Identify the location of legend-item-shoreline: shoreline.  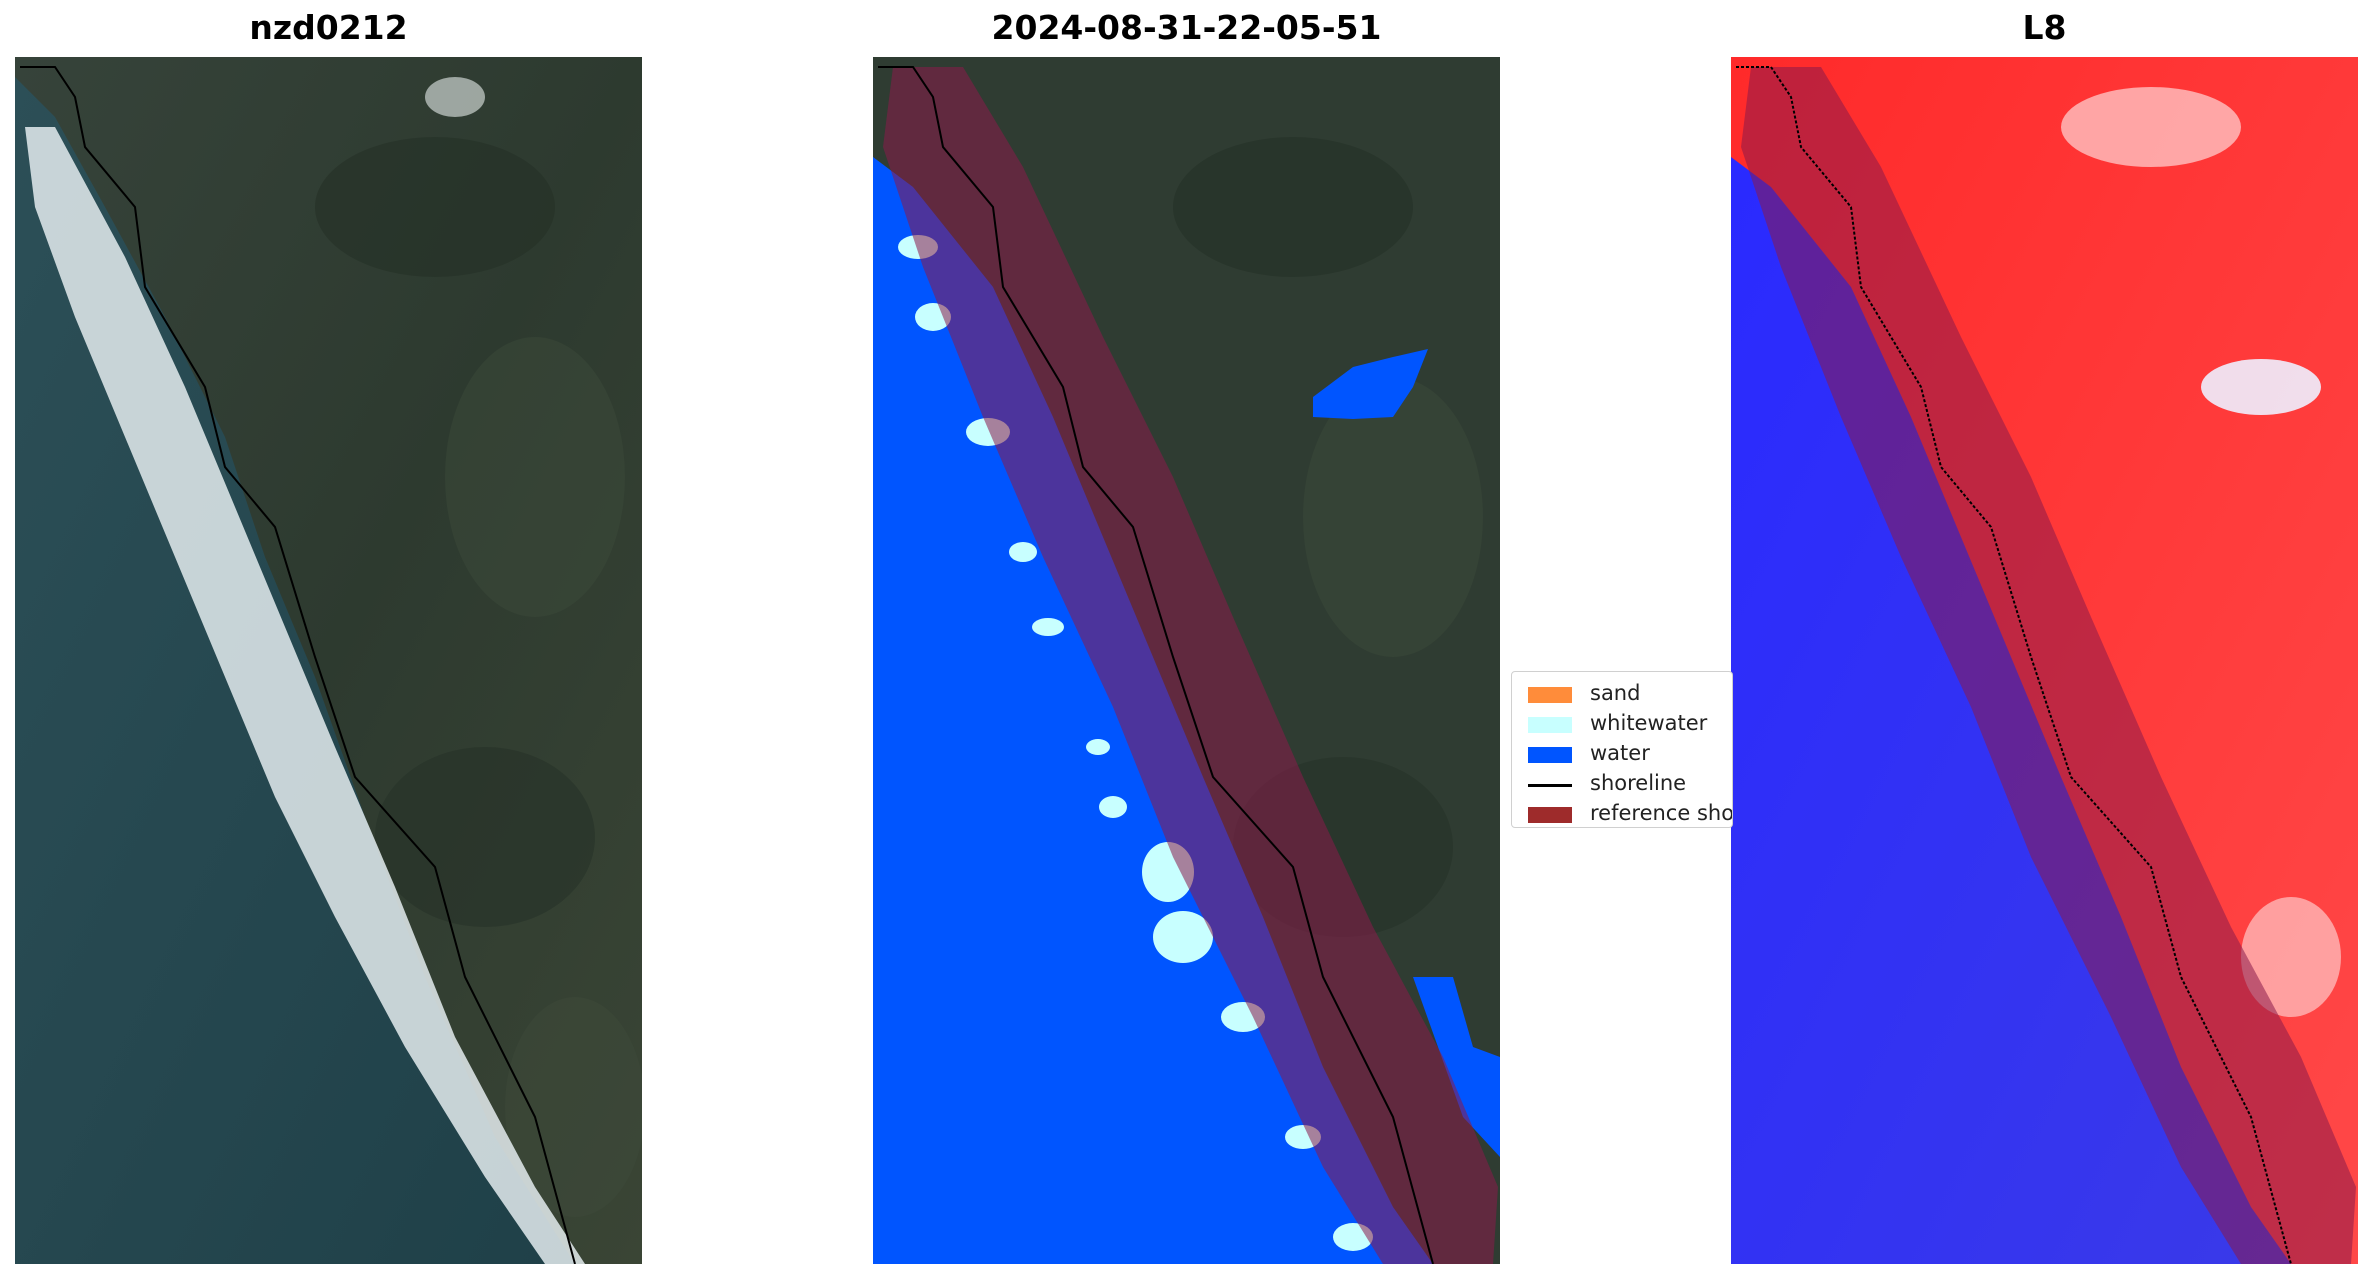
(1626, 784).